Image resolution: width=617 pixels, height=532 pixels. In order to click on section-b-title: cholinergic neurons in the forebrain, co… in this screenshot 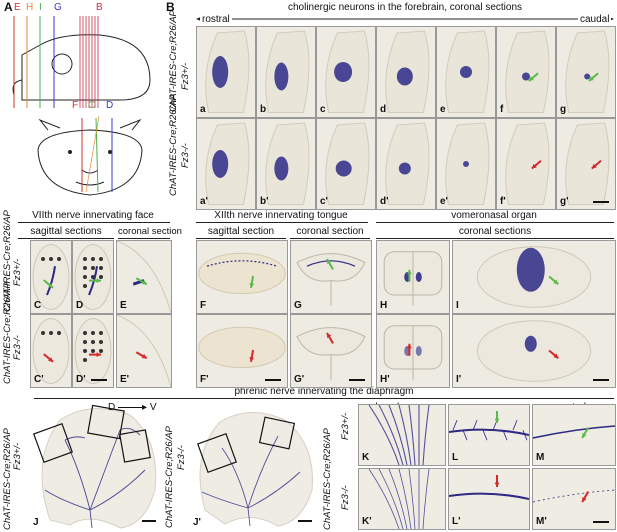, I will do `click(405, 7)`.